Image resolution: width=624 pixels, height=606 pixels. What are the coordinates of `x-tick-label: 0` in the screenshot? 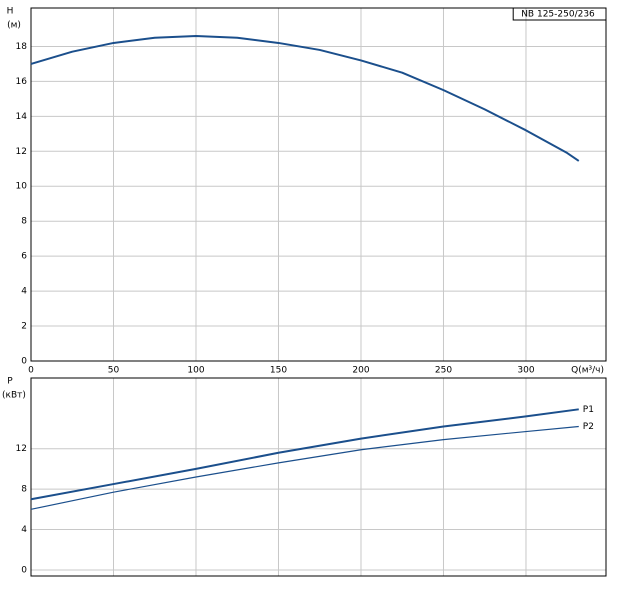 It's located at (31, 371).